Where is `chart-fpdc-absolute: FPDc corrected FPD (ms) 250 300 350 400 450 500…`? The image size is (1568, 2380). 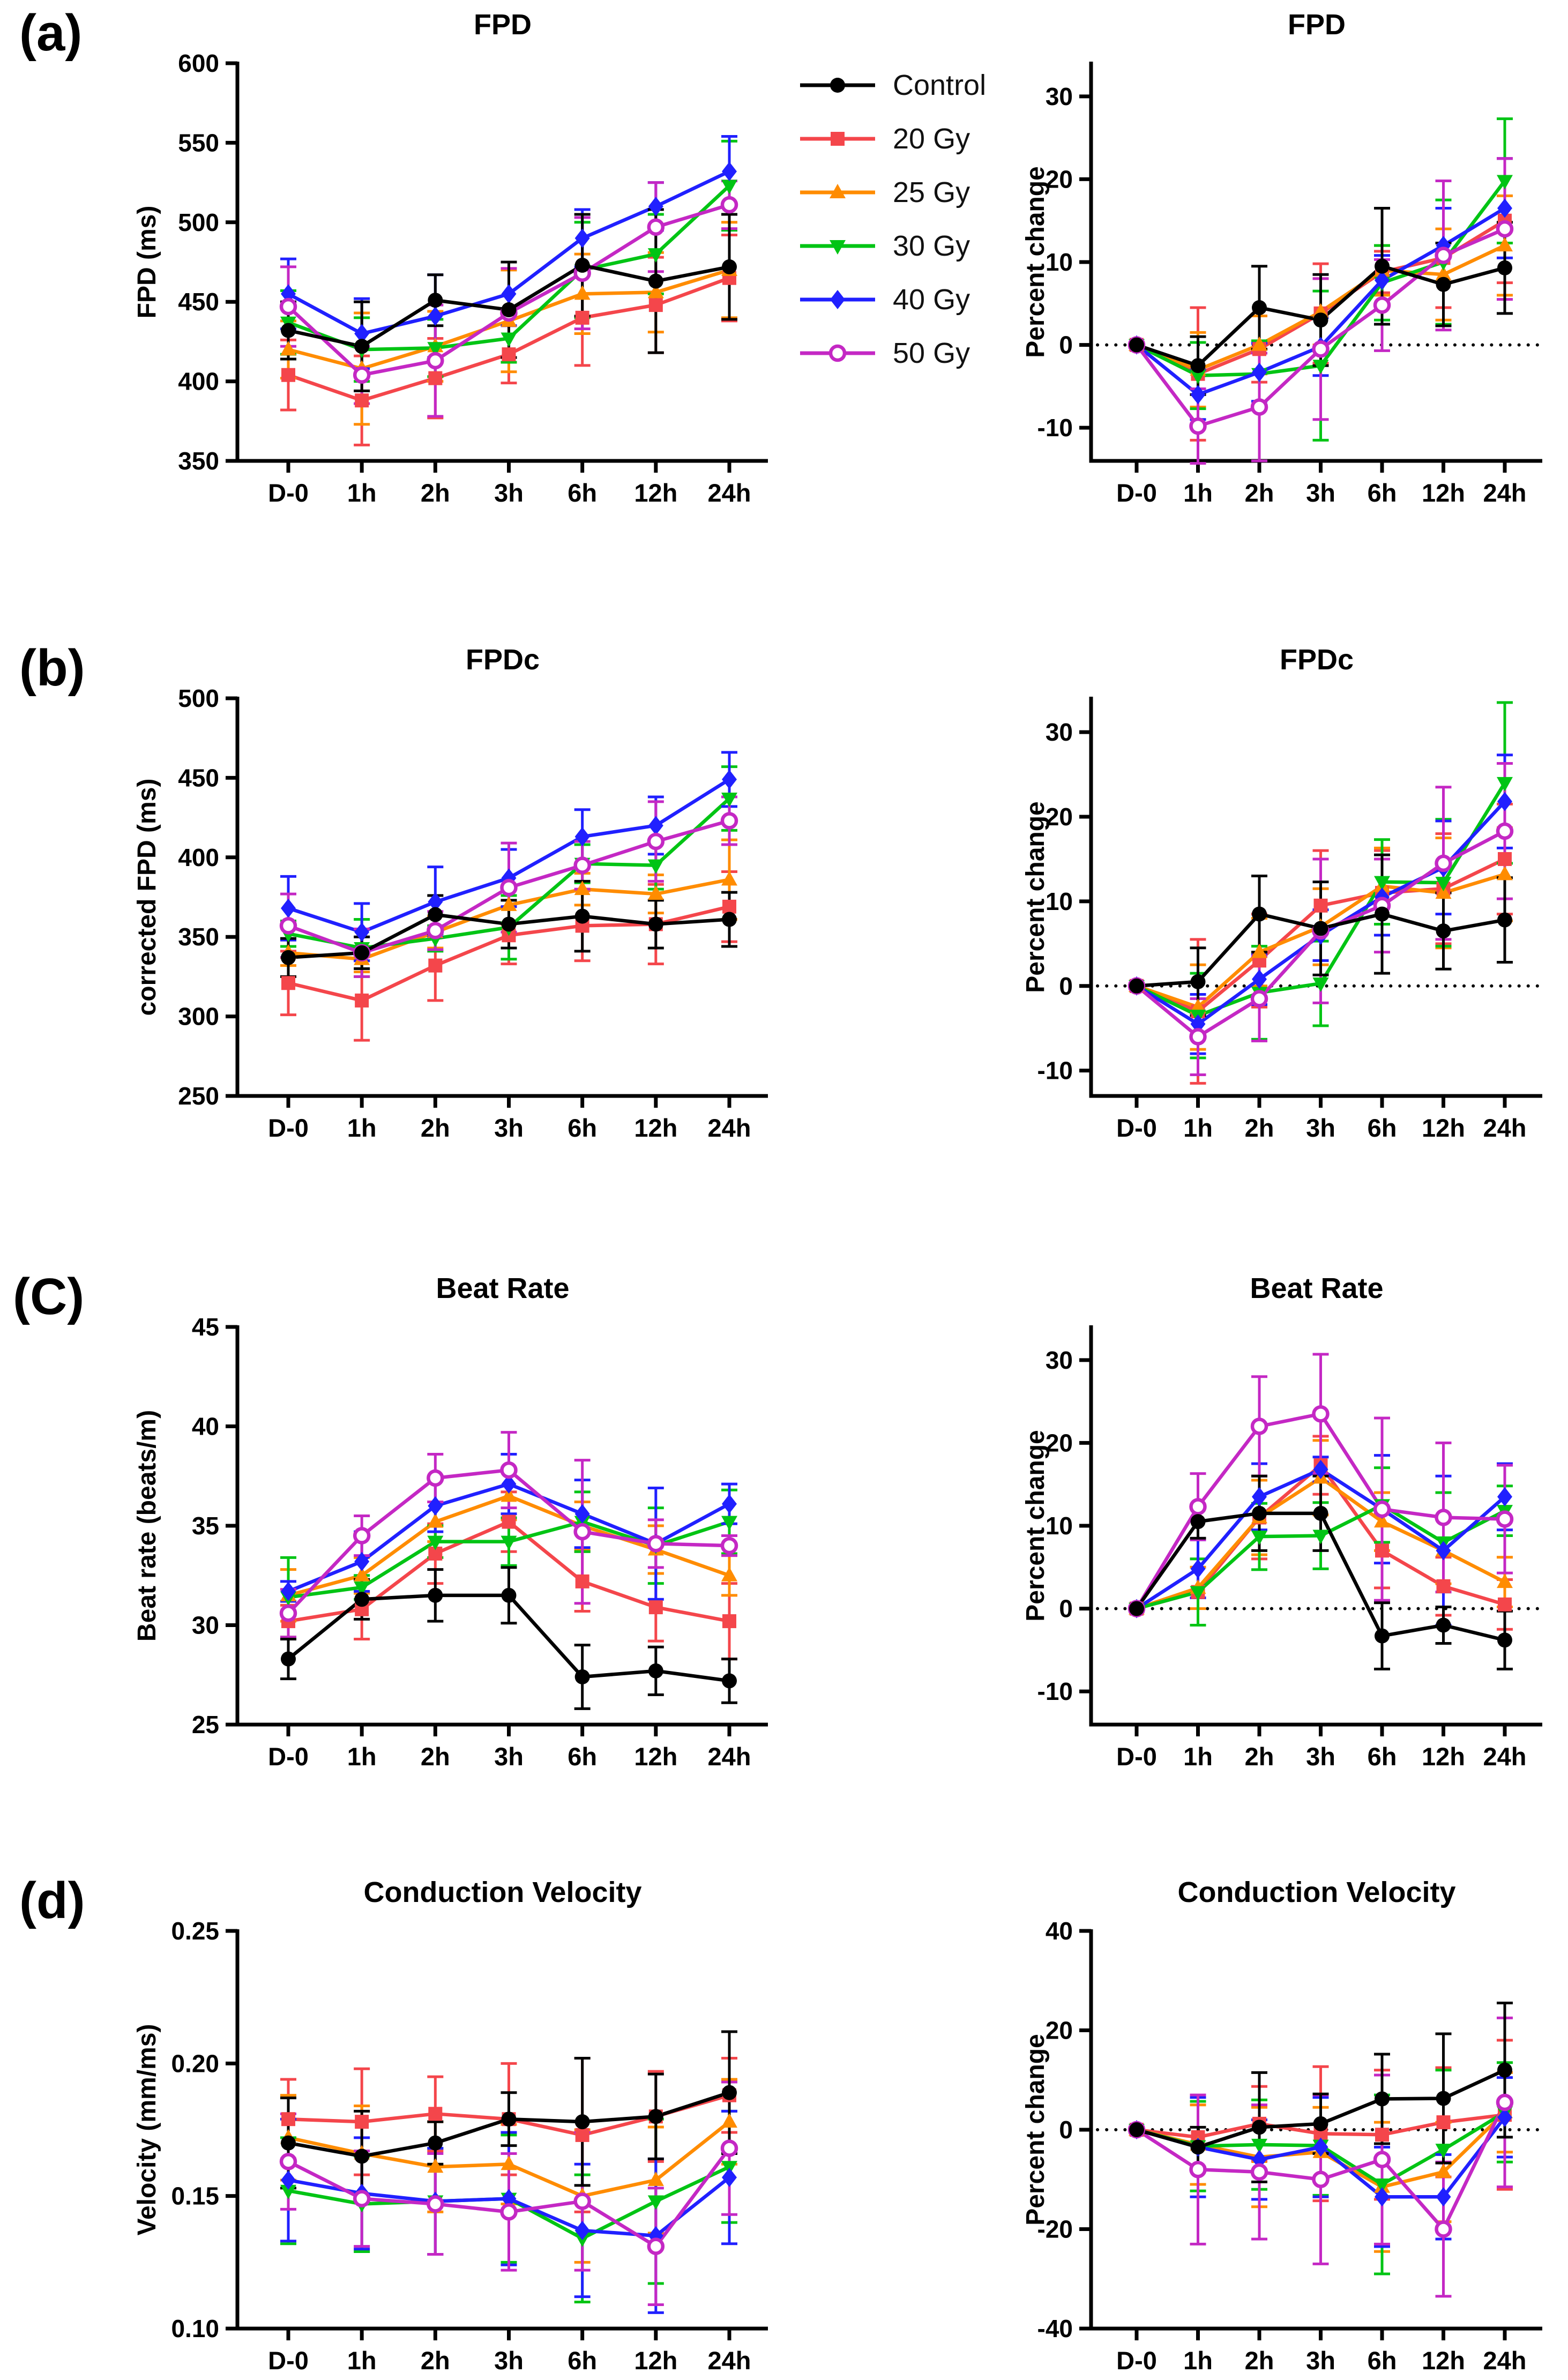
chart-fpdc-absolute: FPDc corrected FPD (ms) 250 300 350 400 450 500… is located at coordinates (457, 898).